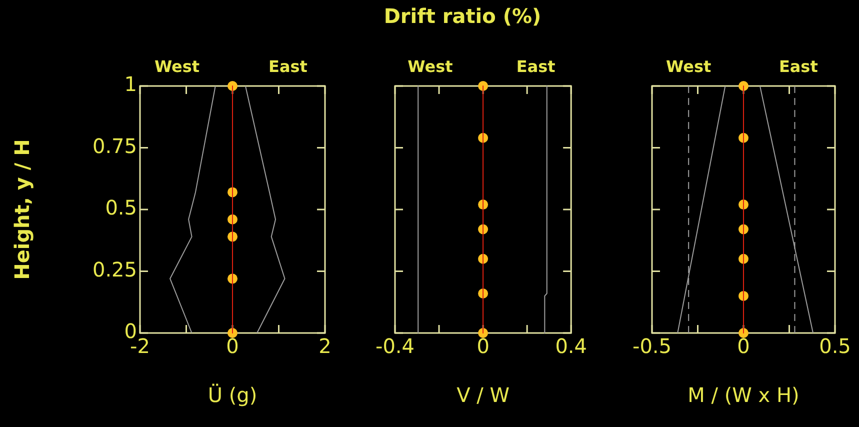  I want to click on x-axis-title: V / W, so click(483, 395).